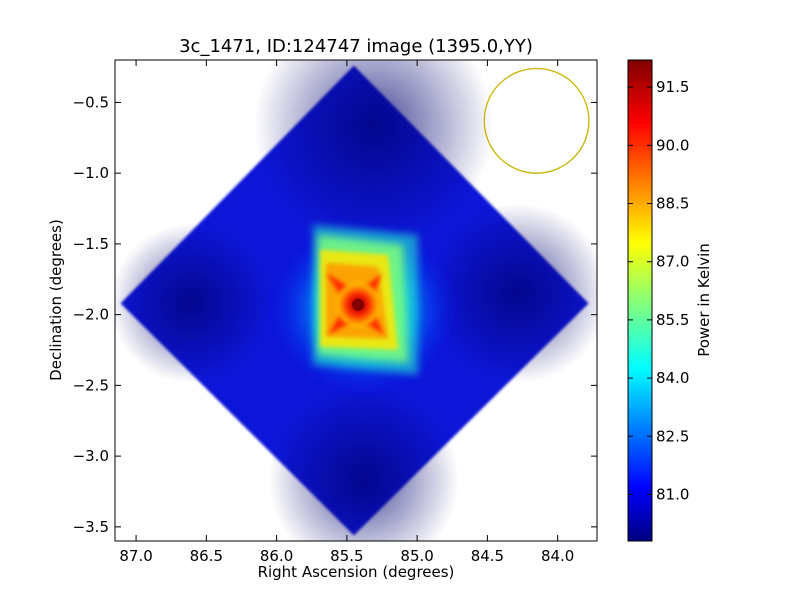 This screenshot has height=600, width=800. Describe the element at coordinates (91, 456) in the screenshot. I see `y-tick-label: −3.0` at that location.